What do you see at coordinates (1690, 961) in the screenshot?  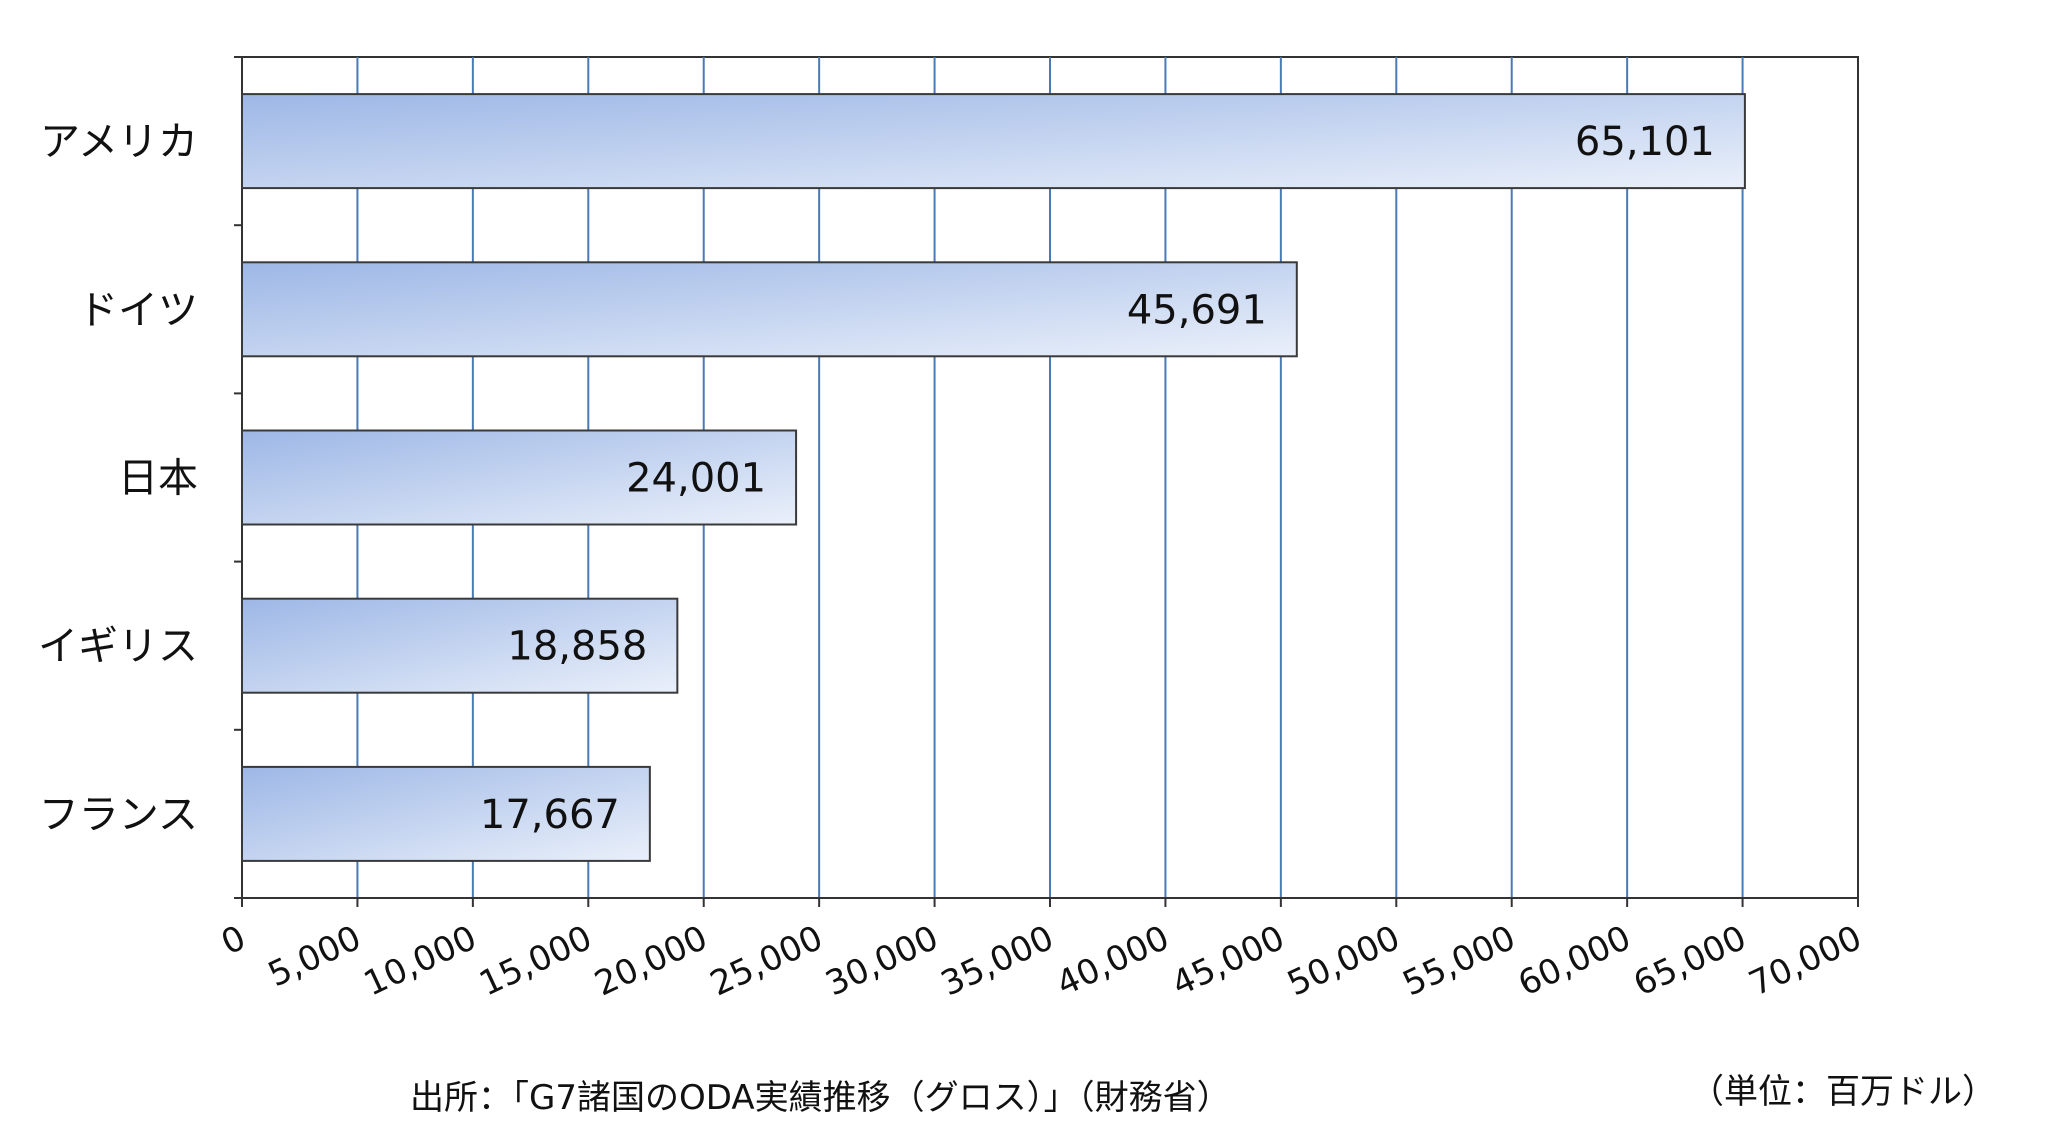 I see `x-tick-label: 65,000` at bounding box center [1690, 961].